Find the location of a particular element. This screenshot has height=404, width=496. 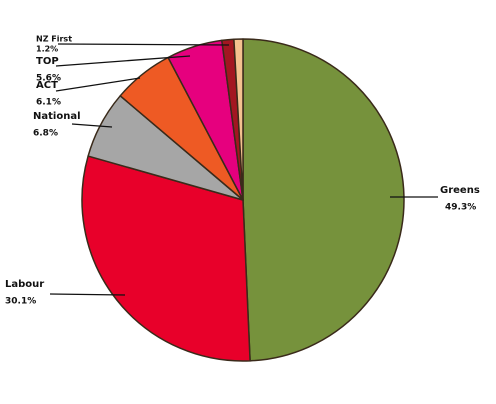

slice-name: ACT is located at coordinates (47, 85).